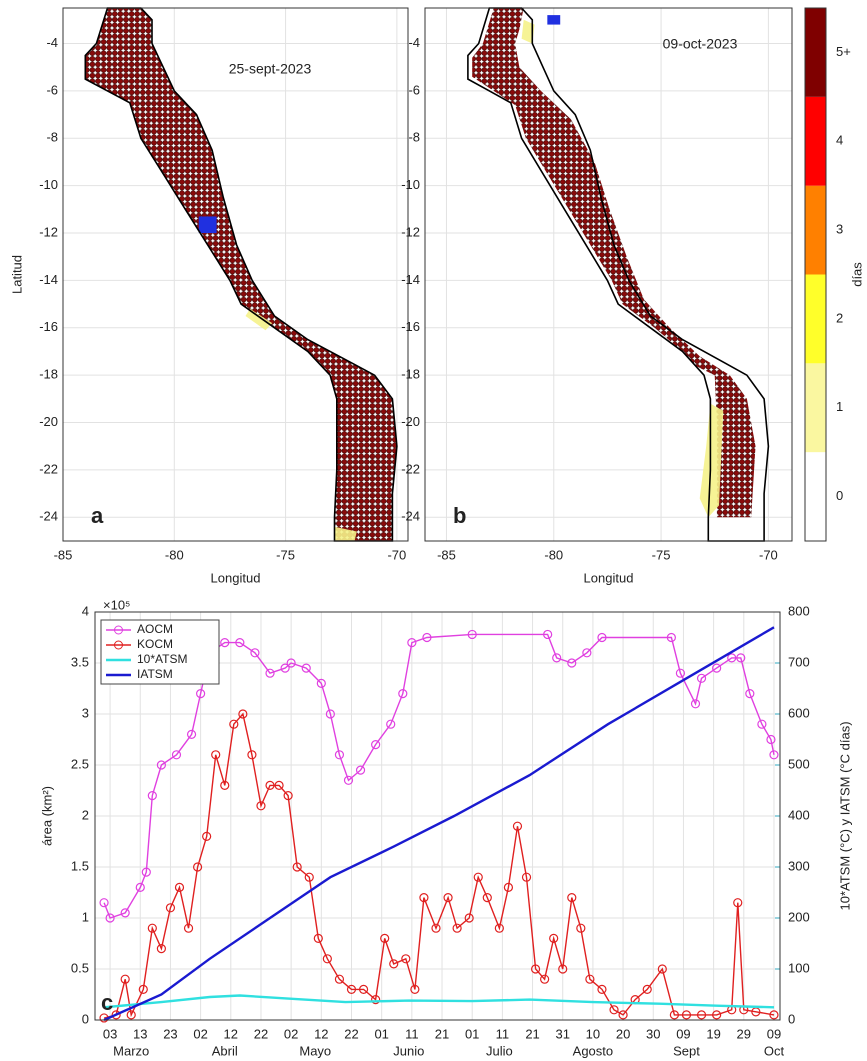 The image size is (867, 1061). What do you see at coordinates (799, 712) in the screenshot?
I see `y2-tick-label: 600` at bounding box center [799, 712].